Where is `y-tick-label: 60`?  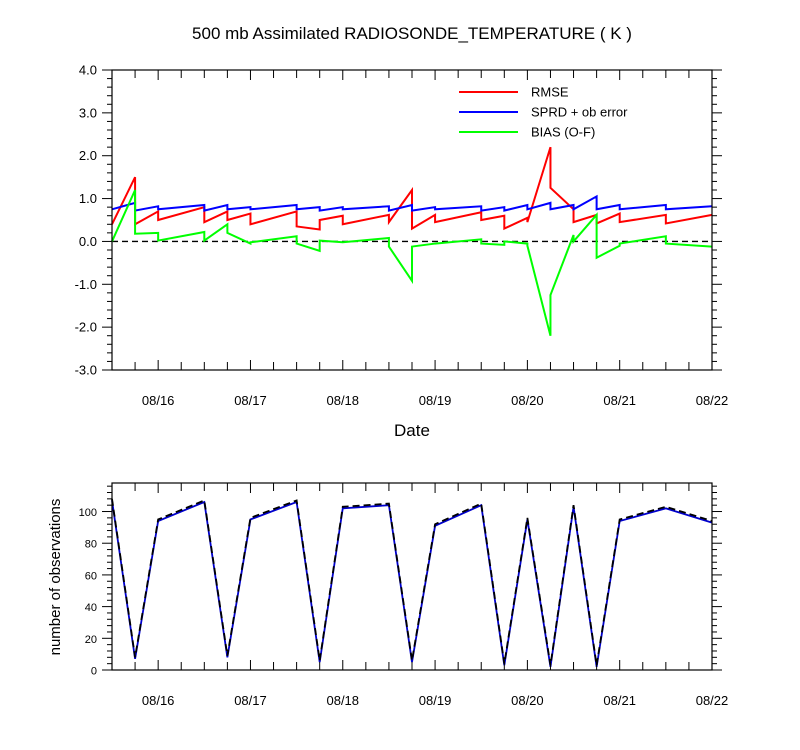
y-tick-label: 60 is located at coordinates (91, 576).